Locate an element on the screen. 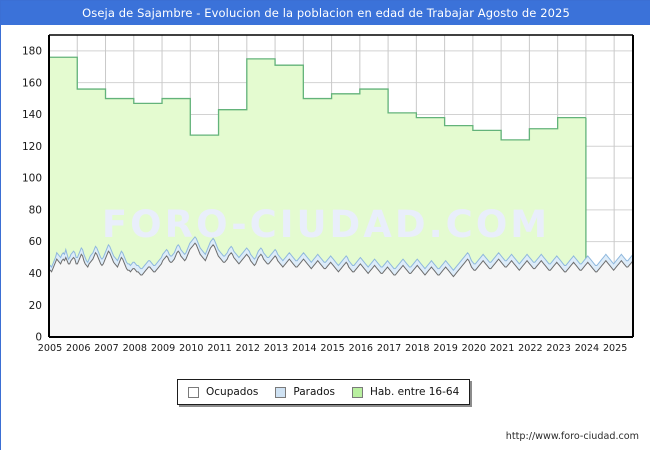 The image size is (650, 451). y-axis-tick: 120 is located at coordinates (32, 147).